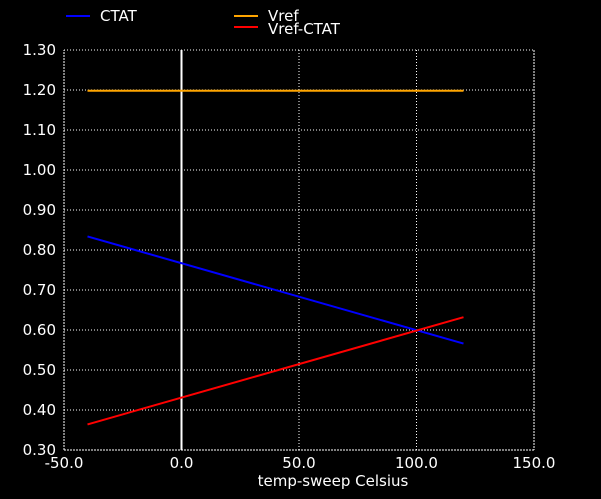 The width and height of the screenshot is (601, 499). I want to click on x-tick-label: 150.0, so click(534, 463).